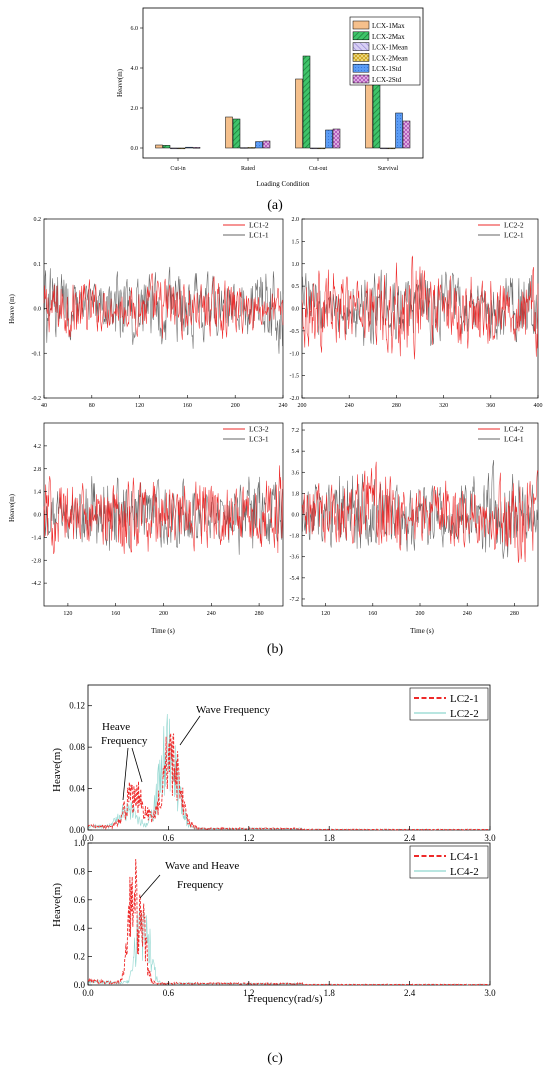 The image size is (550, 1075). Describe the element at coordinates (361, 68) in the screenshot. I see `legend-swatch-lcx-1std` at that location.